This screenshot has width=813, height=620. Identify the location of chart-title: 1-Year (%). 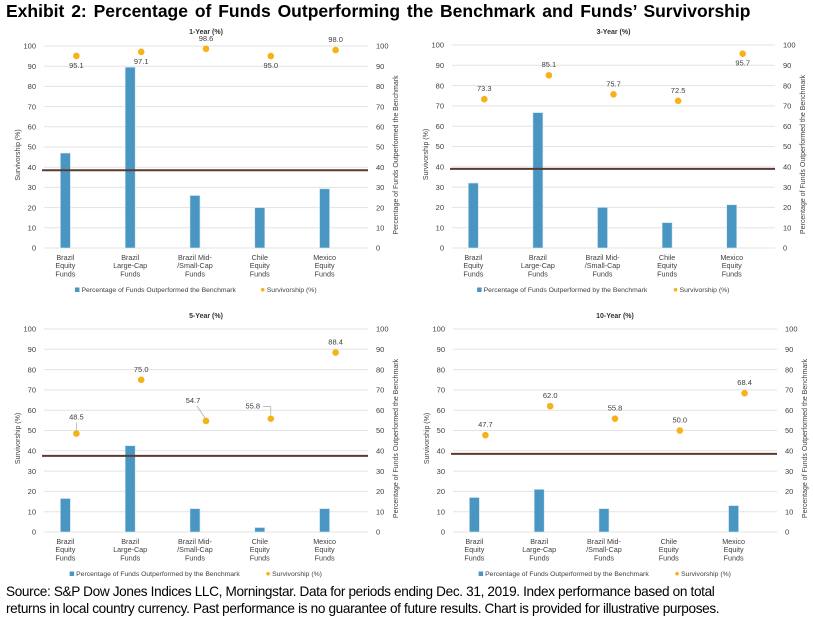
(206, 32).